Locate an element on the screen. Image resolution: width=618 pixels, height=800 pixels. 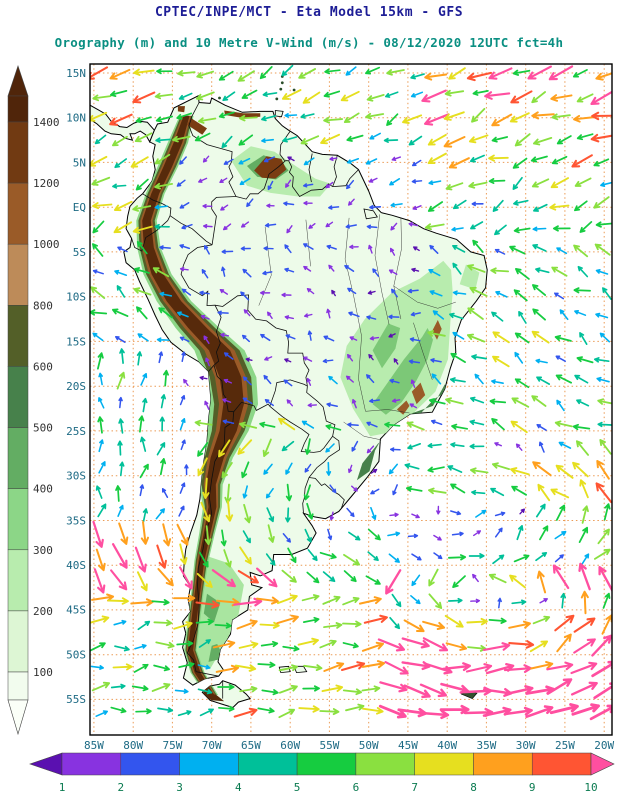
lon-tick-label: 50W is located at coordinates (369, 745).